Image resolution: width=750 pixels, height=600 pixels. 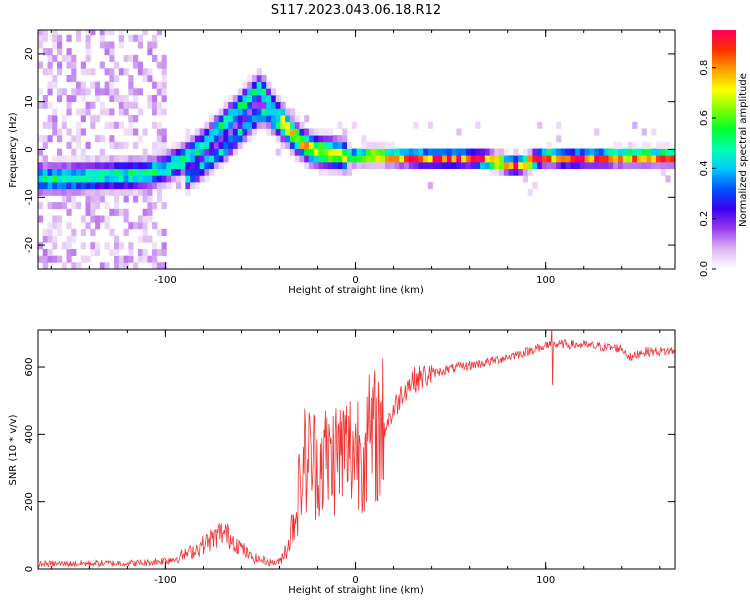 What do you see at coordinates (356, 10) in the screenshot?
I see `figure-title: S117.2023.043.06.18.R12` at bounding box center [356, 10].